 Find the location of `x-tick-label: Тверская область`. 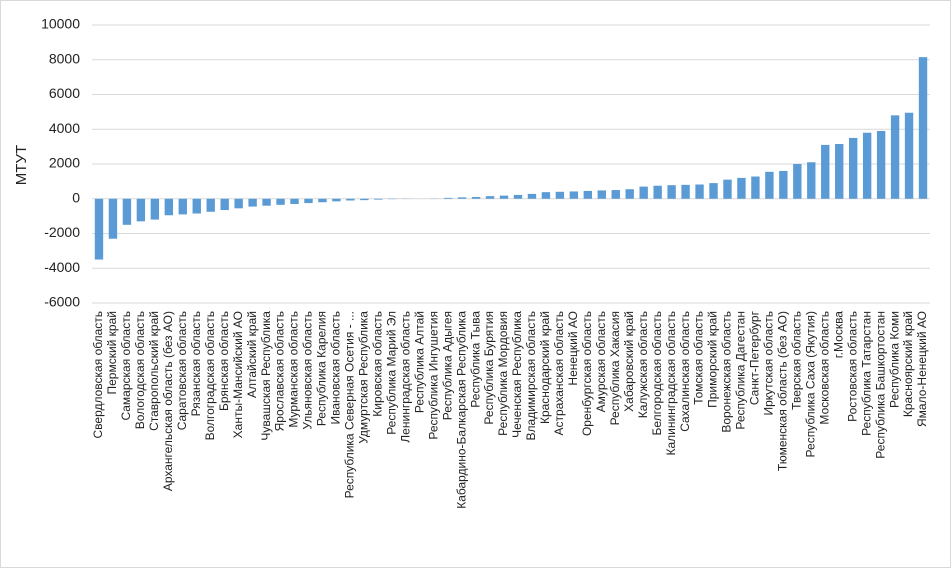

x-tick-label: Тверская область is located at coordinates (796, 360).